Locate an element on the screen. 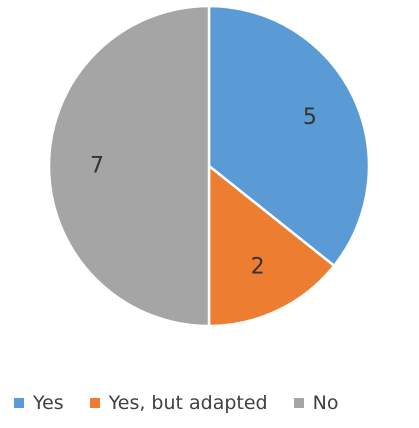 Image resolution: width=419 pixels, height=428 pixels. legend-swatch-no is located at coordinates (298, 403).